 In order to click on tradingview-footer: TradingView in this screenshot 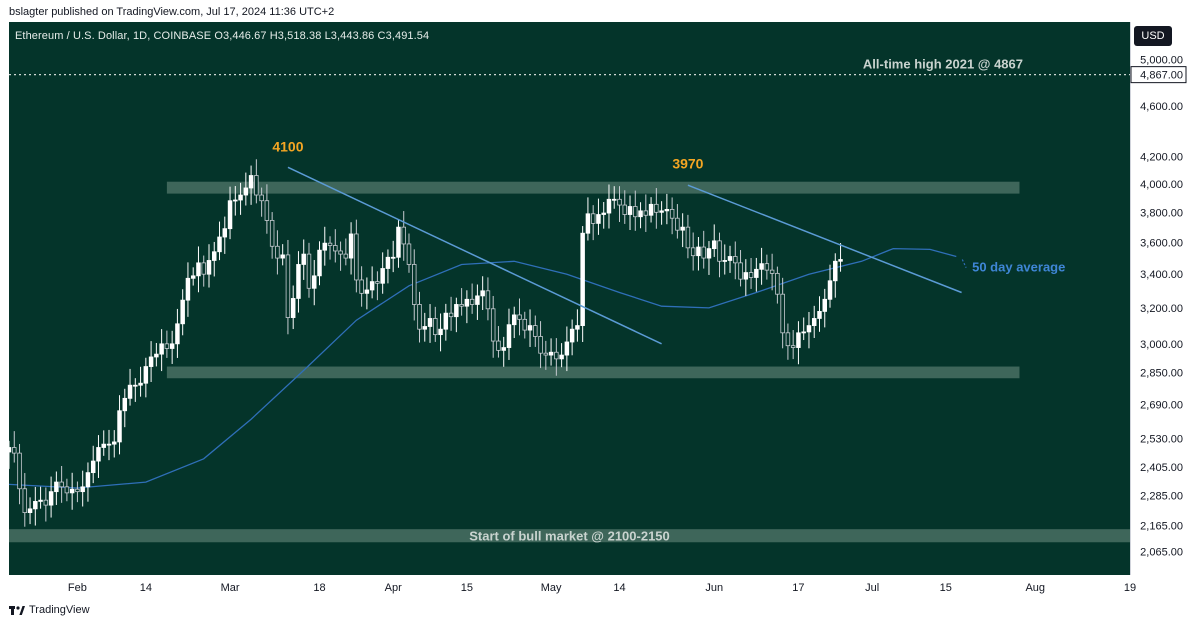, I will do `click(49, 610)`.